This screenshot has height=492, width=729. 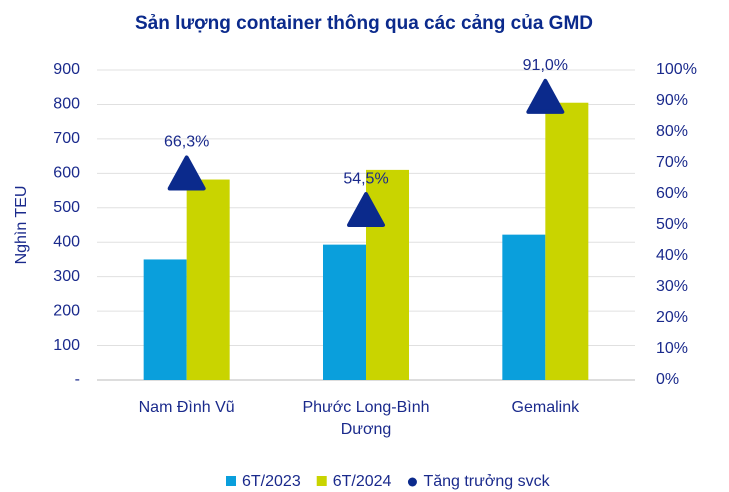 What do you see at coordinates (676, 69) in the screenshot?
I see `y2-tick-label: 100%` at bounding box center [676, 69].